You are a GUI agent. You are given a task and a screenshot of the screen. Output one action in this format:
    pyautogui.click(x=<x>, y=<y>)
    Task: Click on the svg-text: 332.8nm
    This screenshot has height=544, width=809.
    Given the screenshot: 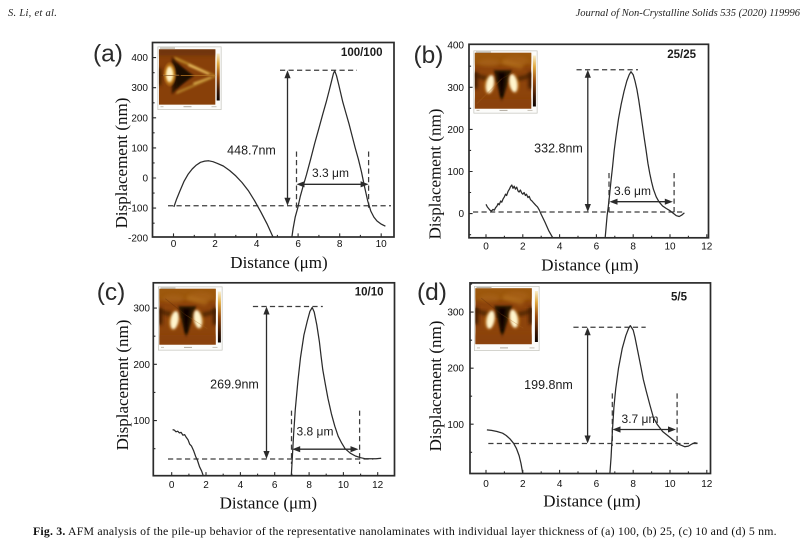 What is the action you would take?
    pyautogui.click(x=558, y=149)
    